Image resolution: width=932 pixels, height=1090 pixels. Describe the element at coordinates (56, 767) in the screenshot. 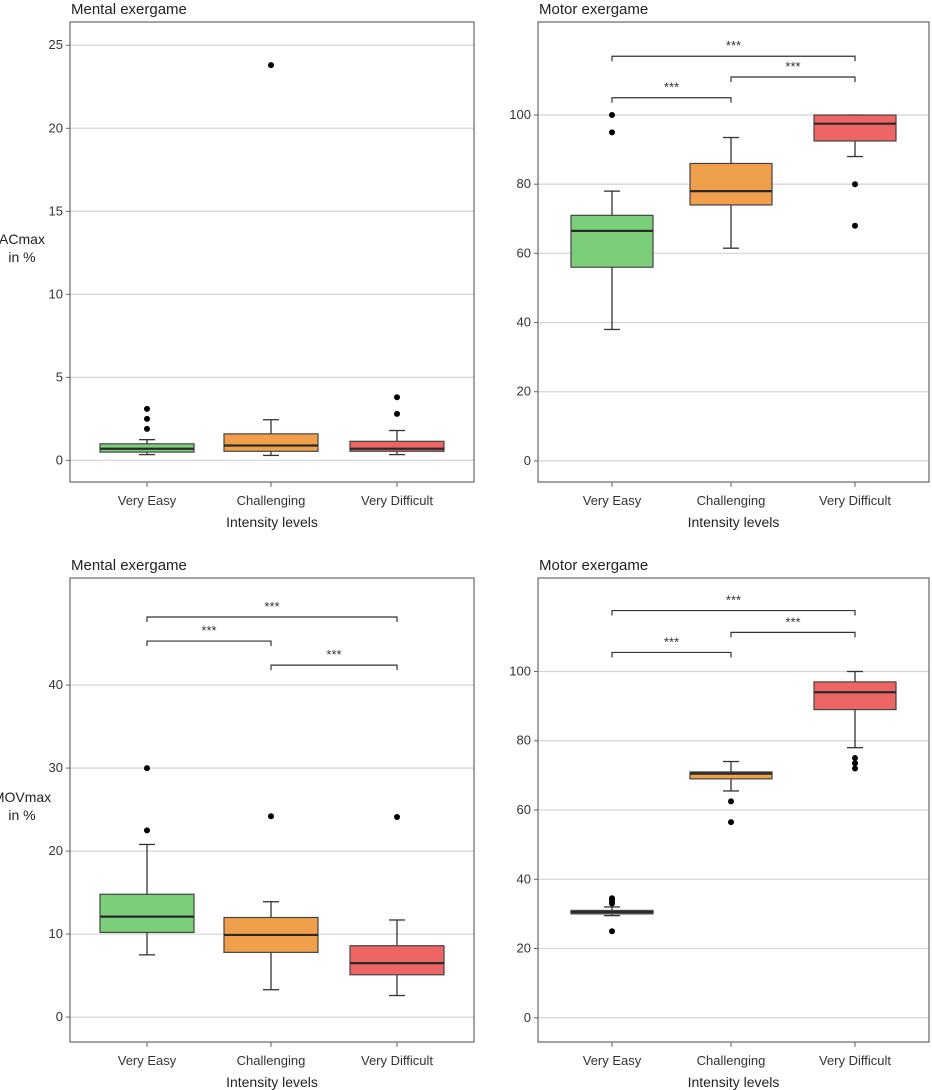

I see `y-tick-label: 30` at that location.